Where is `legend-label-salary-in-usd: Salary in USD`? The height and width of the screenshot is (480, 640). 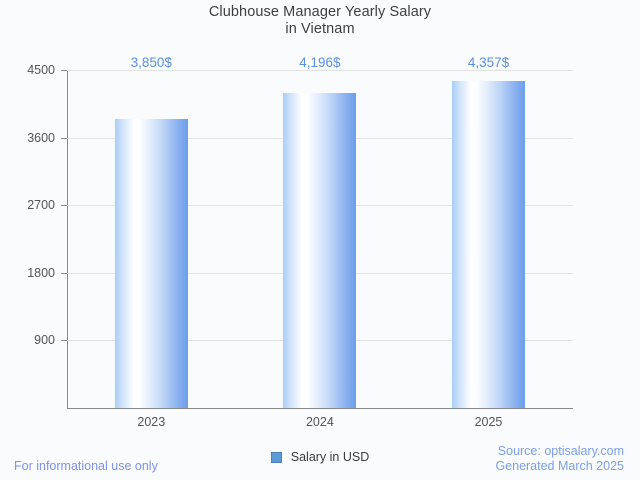 legend-label-salary-in-usd: Salary in USD is located at coordinates (330, 457).